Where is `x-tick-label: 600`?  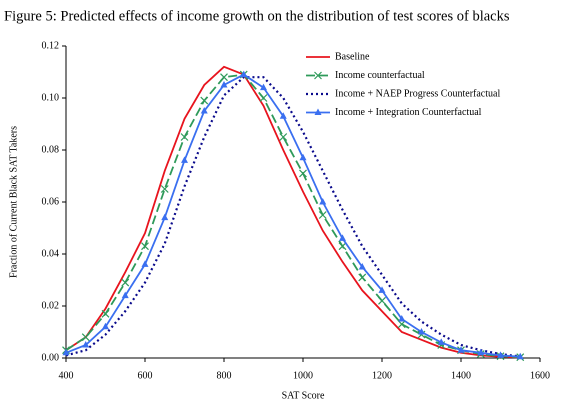
x-tick-label: 600 is located at coordinates (145, 375).